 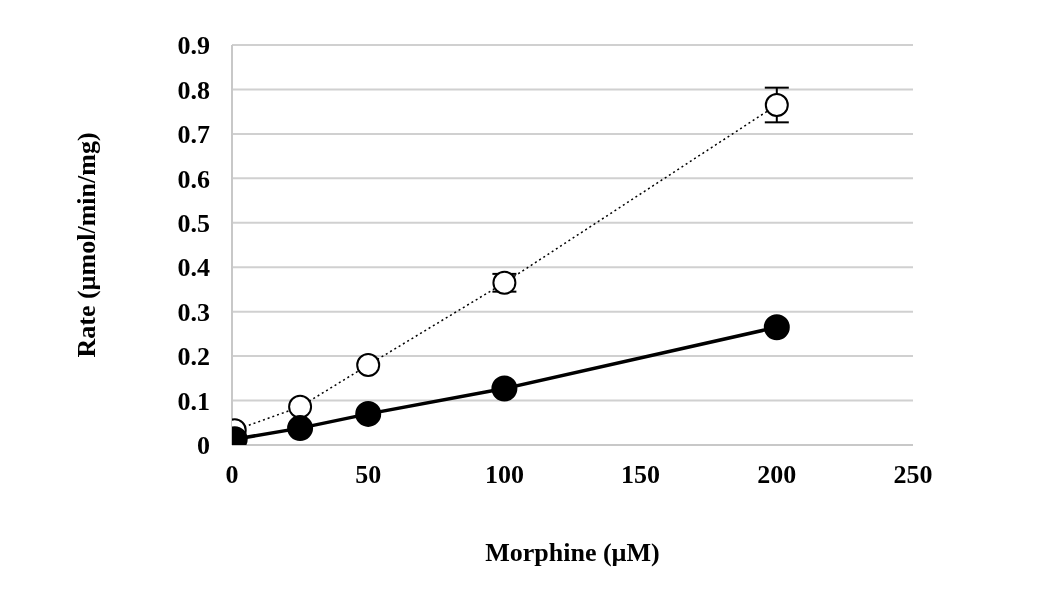 I want to click on y-tick-label: 0.3, so click(x=193, y=312).